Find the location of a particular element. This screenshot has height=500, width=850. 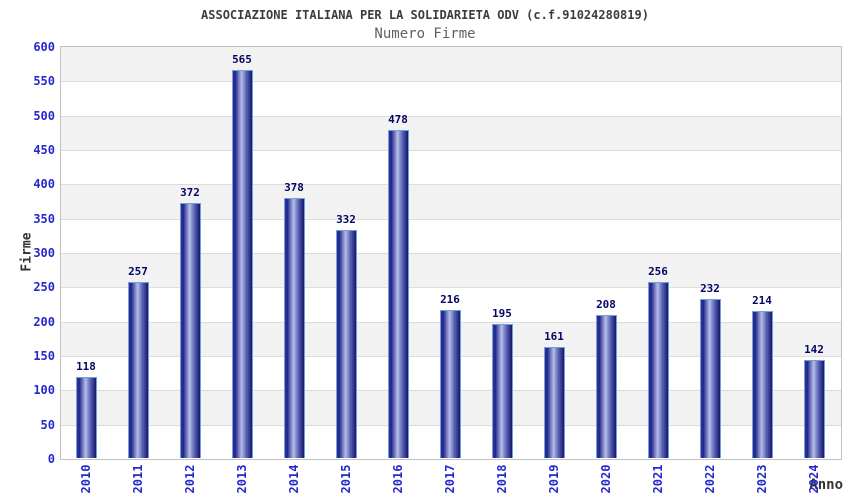

bar-2017 is located at coordinates (450, 383).